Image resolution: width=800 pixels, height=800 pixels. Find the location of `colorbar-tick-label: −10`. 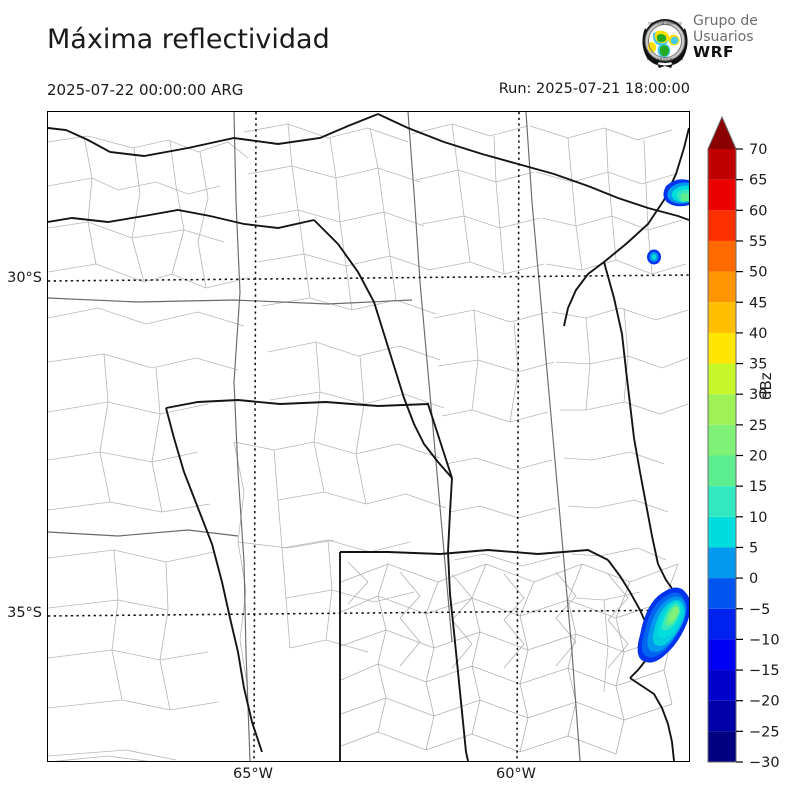

colorbar-tick-label: −10 is located at coordinates (764, 640).